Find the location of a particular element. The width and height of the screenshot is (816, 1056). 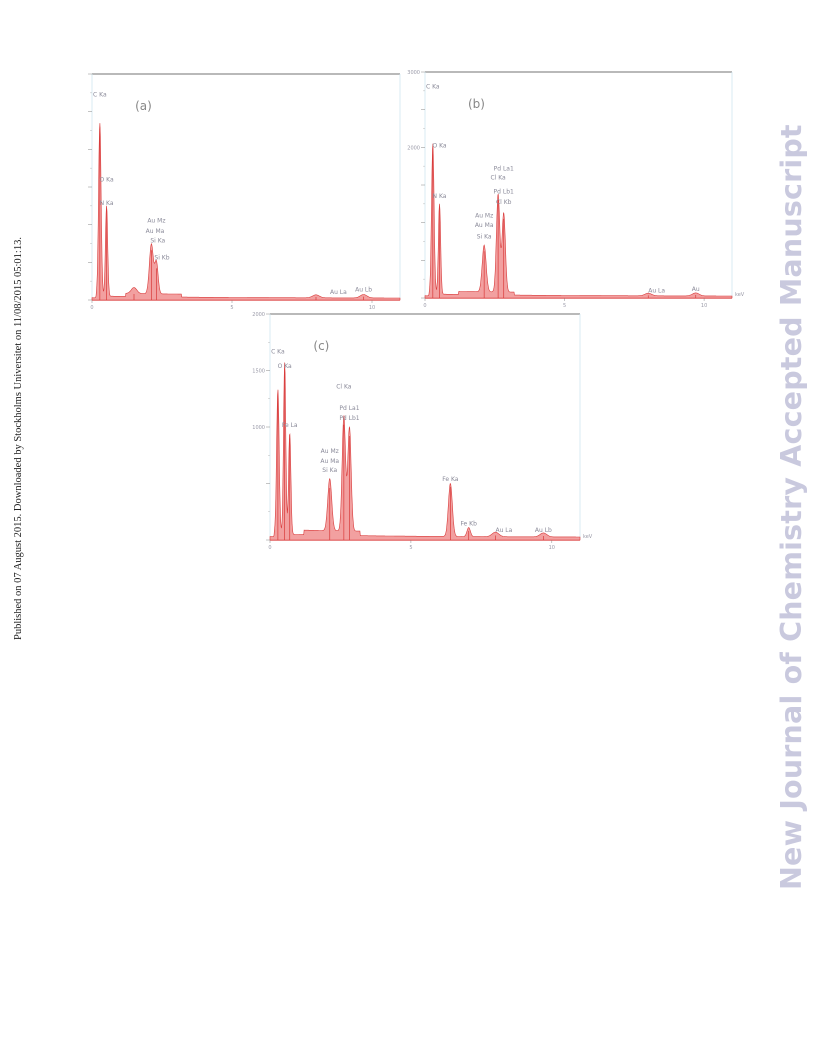

panel-title: (a) is located at coordinates (143, 106).